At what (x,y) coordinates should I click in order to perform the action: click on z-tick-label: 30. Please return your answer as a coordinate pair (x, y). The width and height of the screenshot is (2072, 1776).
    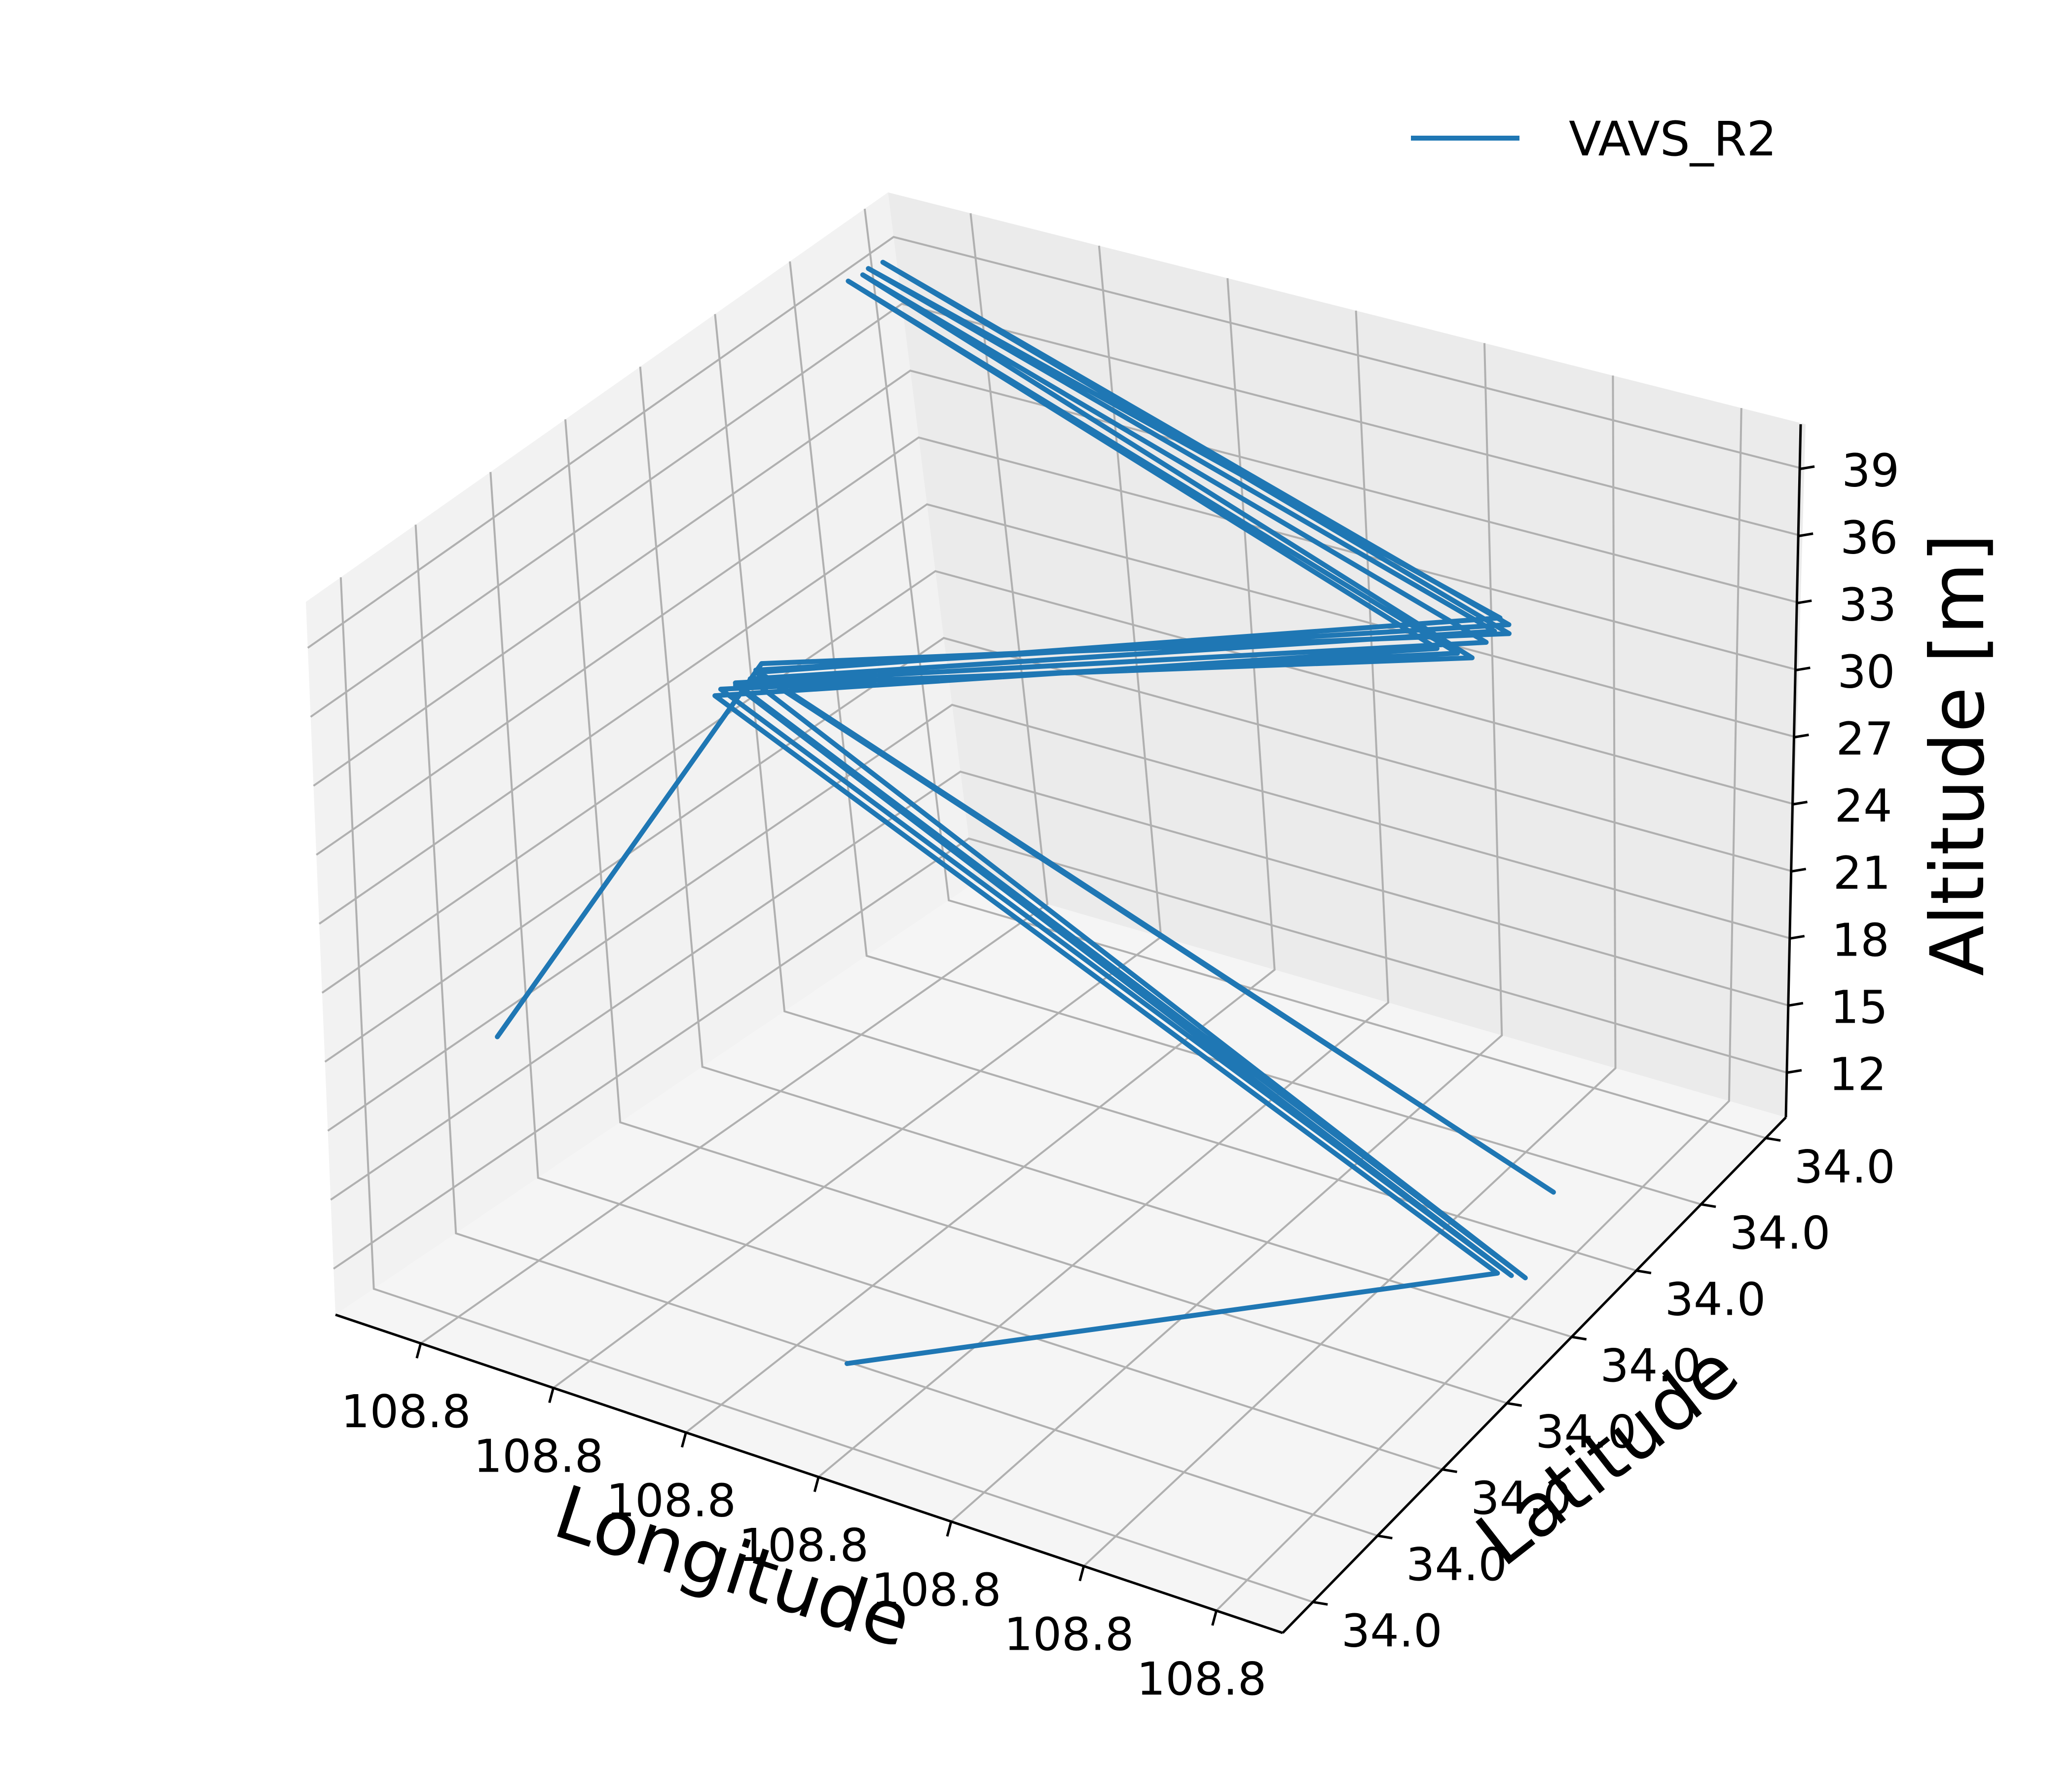
    Looking at the image, I should click on (1866, 673).